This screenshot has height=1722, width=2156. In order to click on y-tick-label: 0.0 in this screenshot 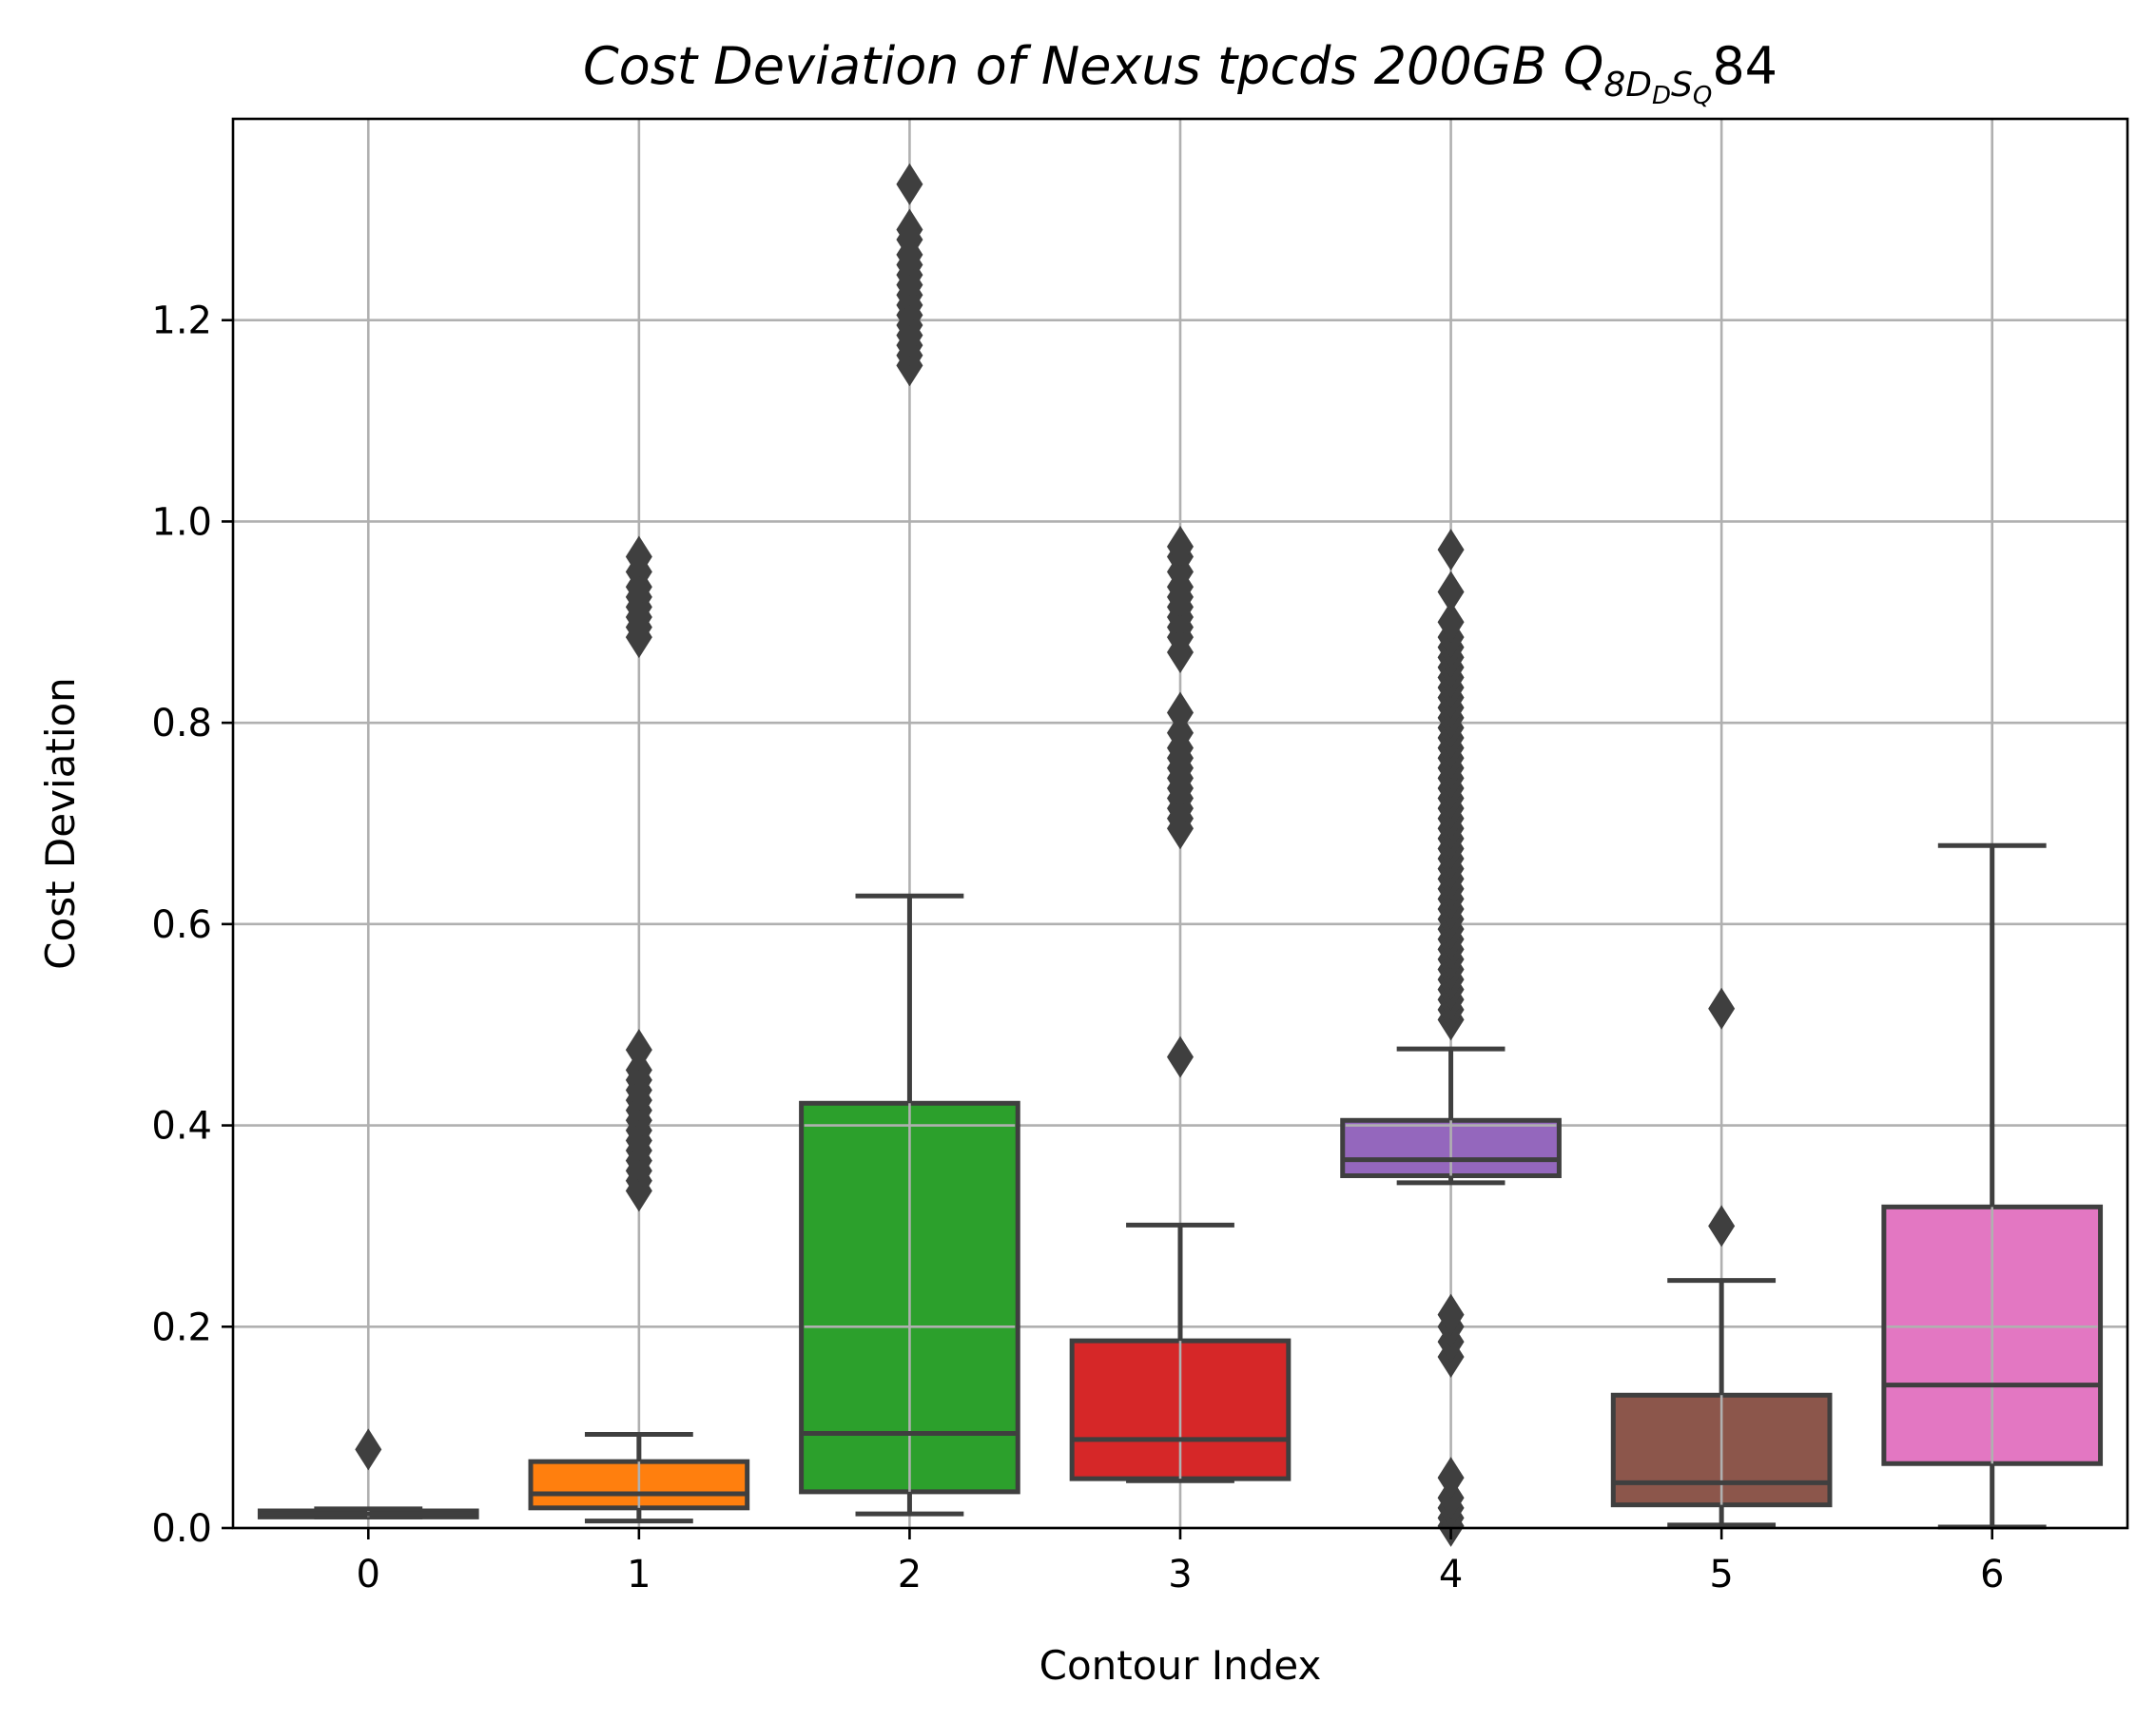, I will do `click(181, 1529)`.